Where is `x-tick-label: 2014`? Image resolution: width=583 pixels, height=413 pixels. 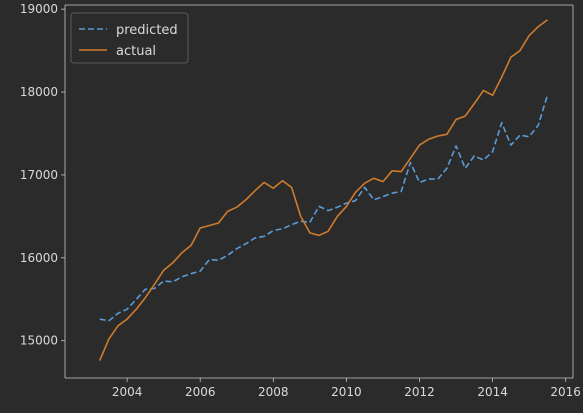
x-tick-label: 2014 is located at coordinates (492, 392).